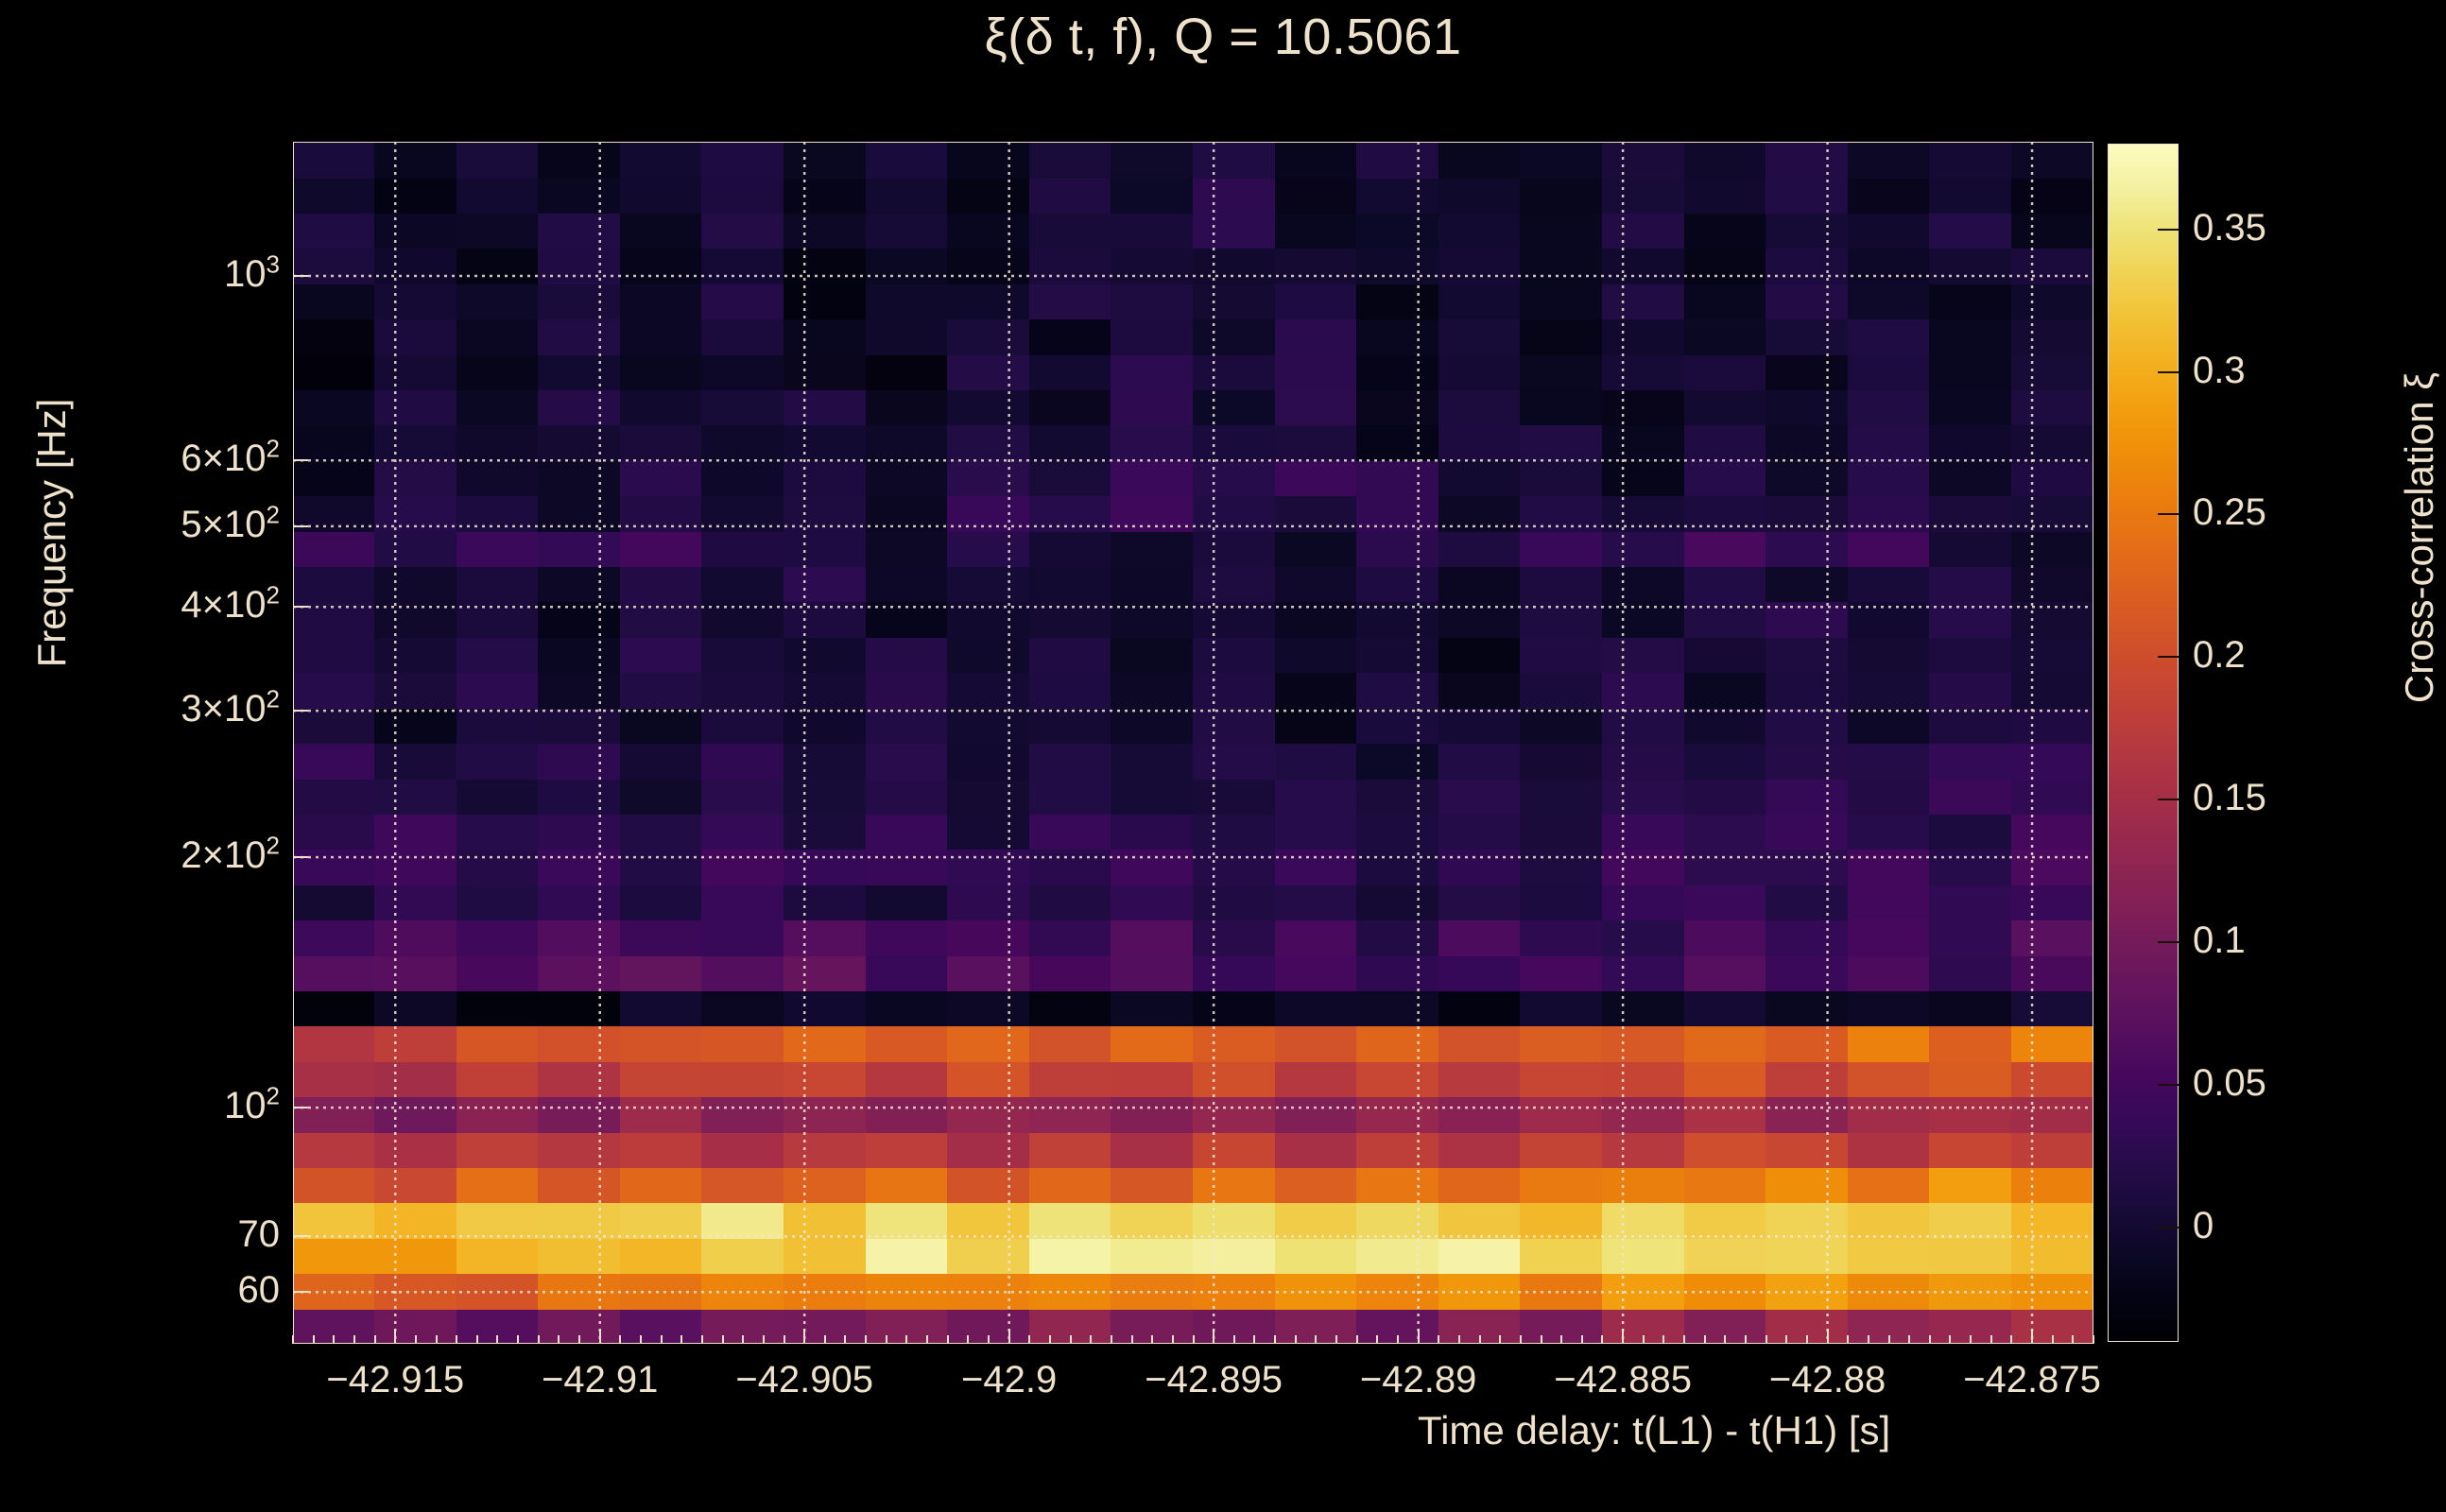  What do you see at coordinates (804, 1379) in the screenshot?
I see `x-tick-label: −42.905` at bounding box center [804, 1379].